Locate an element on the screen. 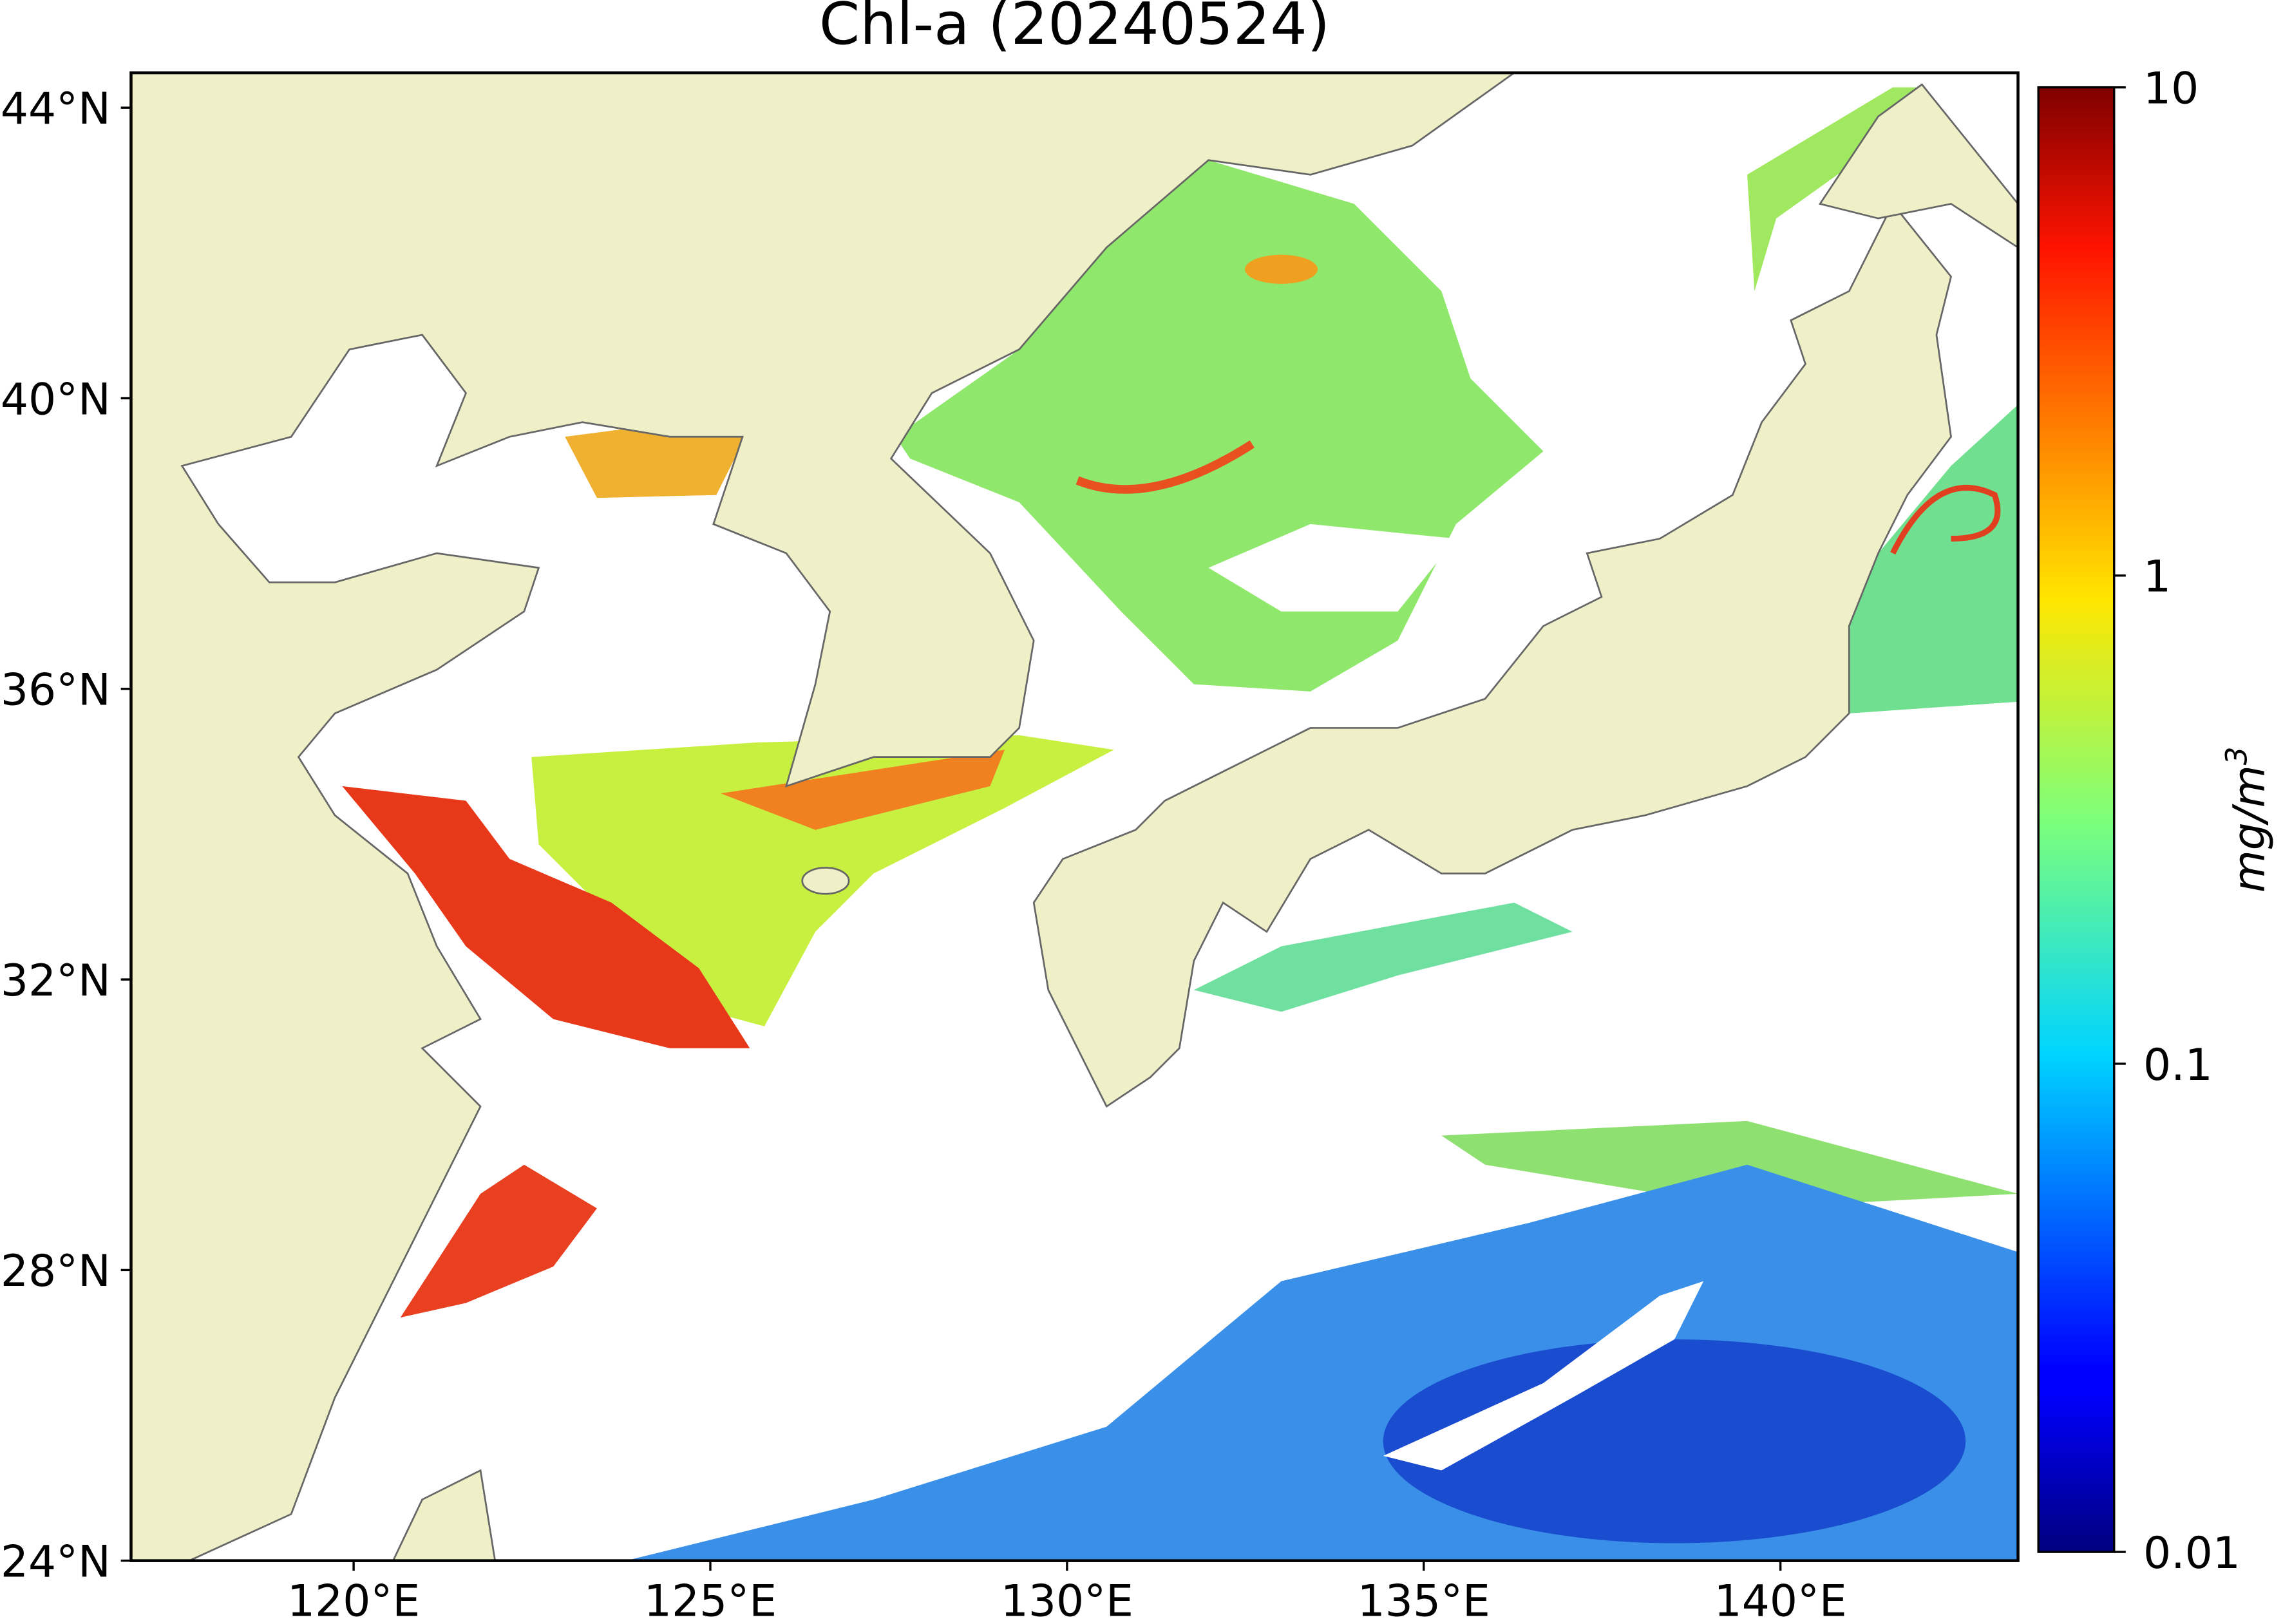 The height and width of the screenshot is (1624, 2283). colorbar-tick-label: 0.01 is located at coordinates (2191, 1553).